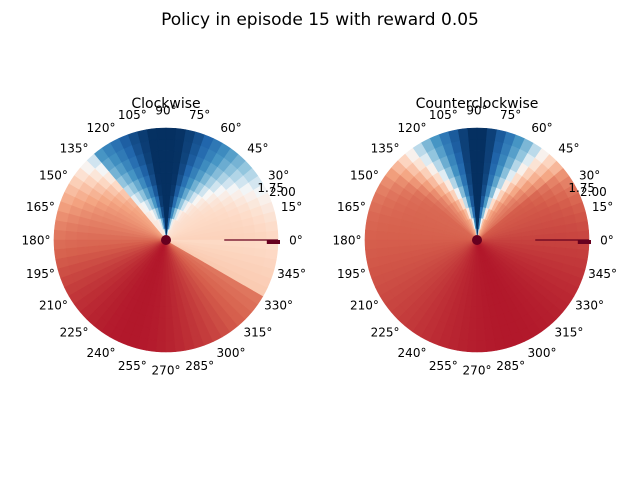  What do you see at coordinates (351, 207) in the screenshot?
I see `theta-tick-label: 165°` at bounding box center [351, 207].